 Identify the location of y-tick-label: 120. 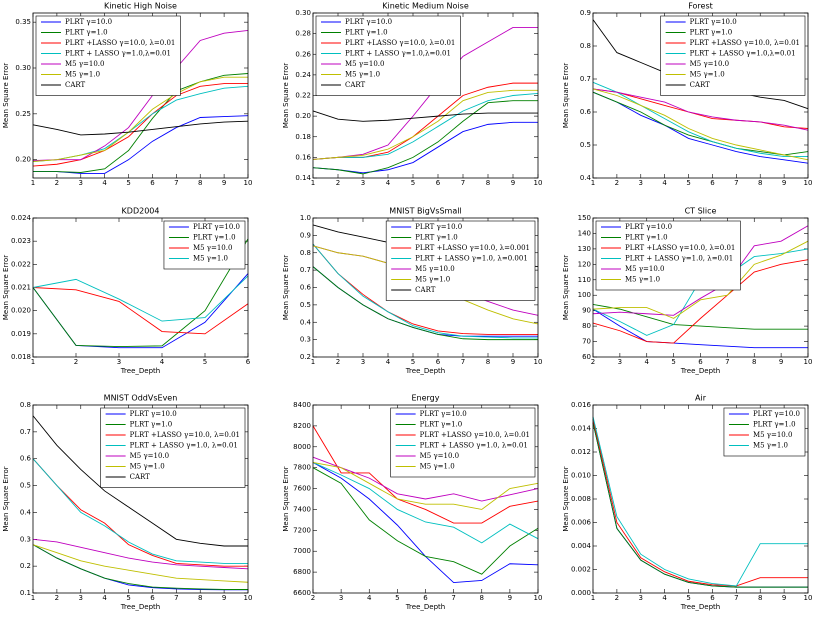
(584, 264).